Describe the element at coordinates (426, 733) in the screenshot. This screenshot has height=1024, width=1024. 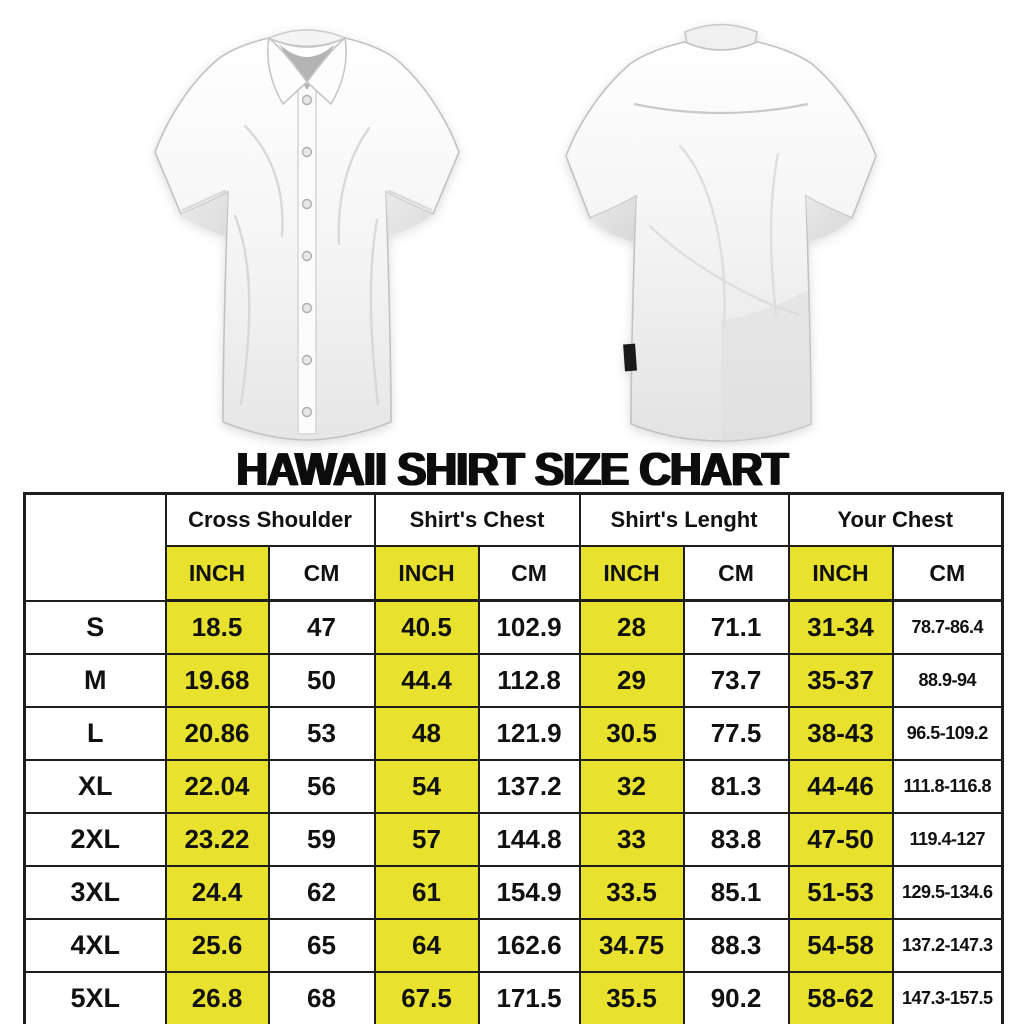
I see `shirt-chest-inch-value: 48` at that location.